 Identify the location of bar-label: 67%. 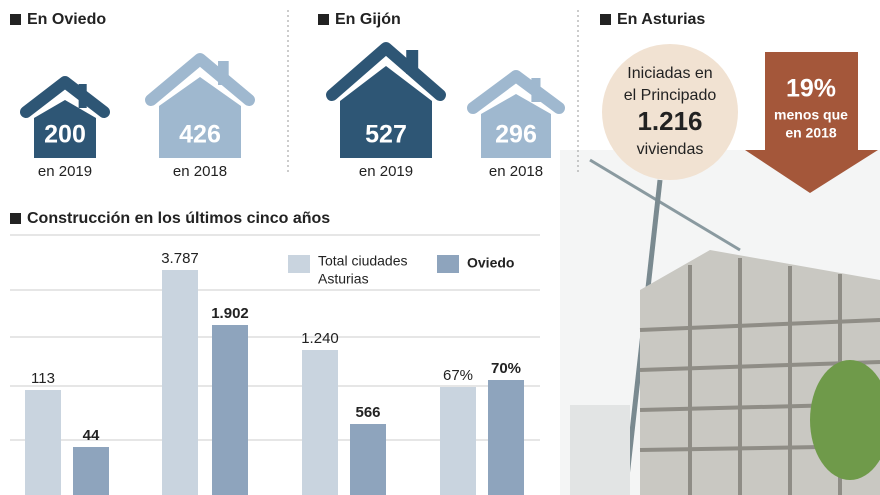
(458, 375).